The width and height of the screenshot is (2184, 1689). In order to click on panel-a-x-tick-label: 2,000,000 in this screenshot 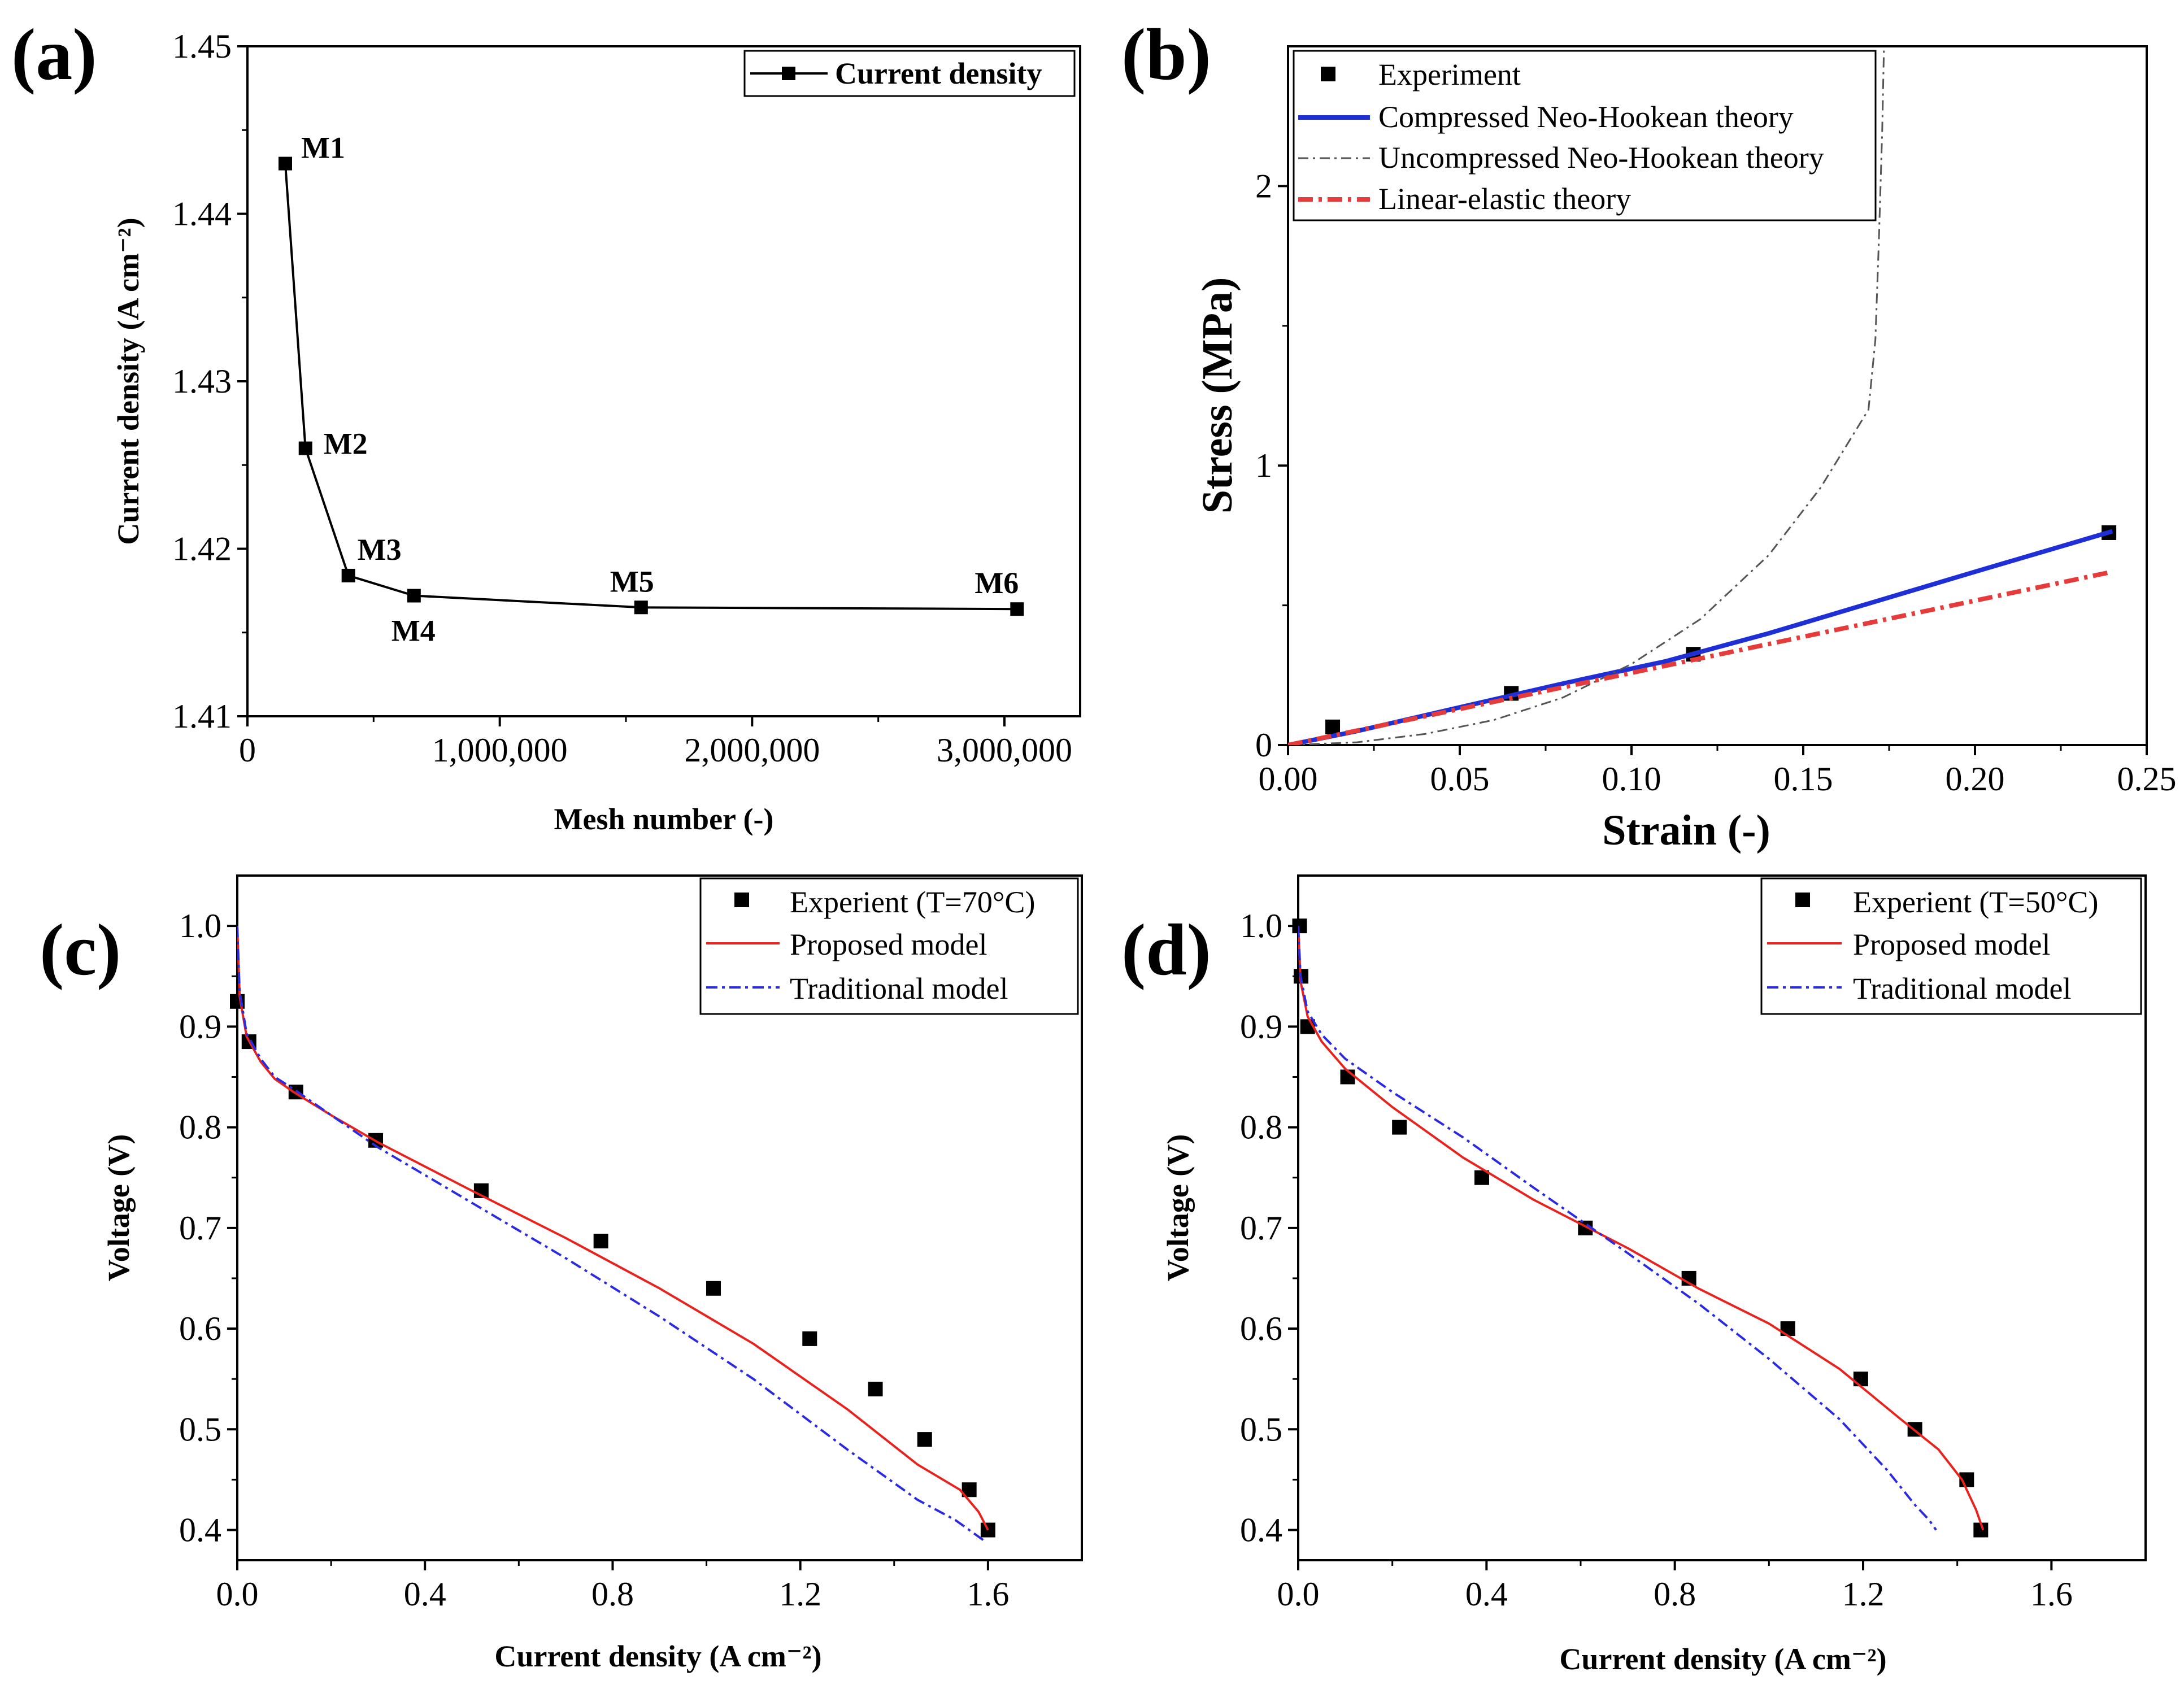, I will do `click(752, 750)`.